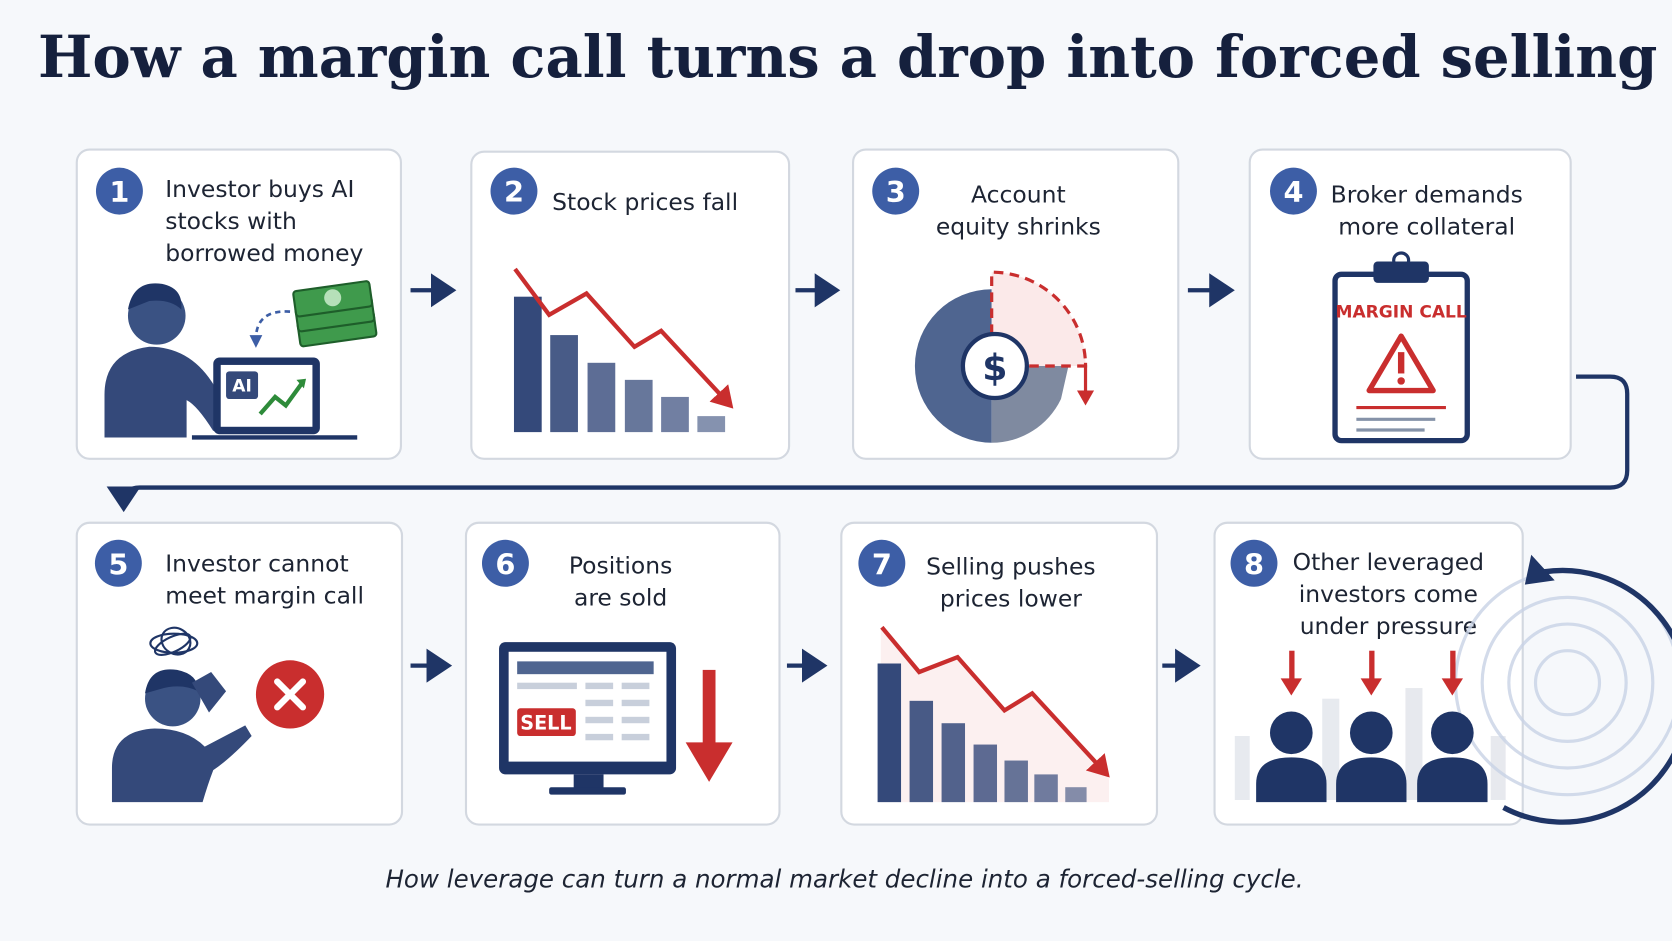  What do you see at coordinates (1453, 689) in the screenshot?
I see `pressured-investors-icon` at bounding box center [1453, 689].